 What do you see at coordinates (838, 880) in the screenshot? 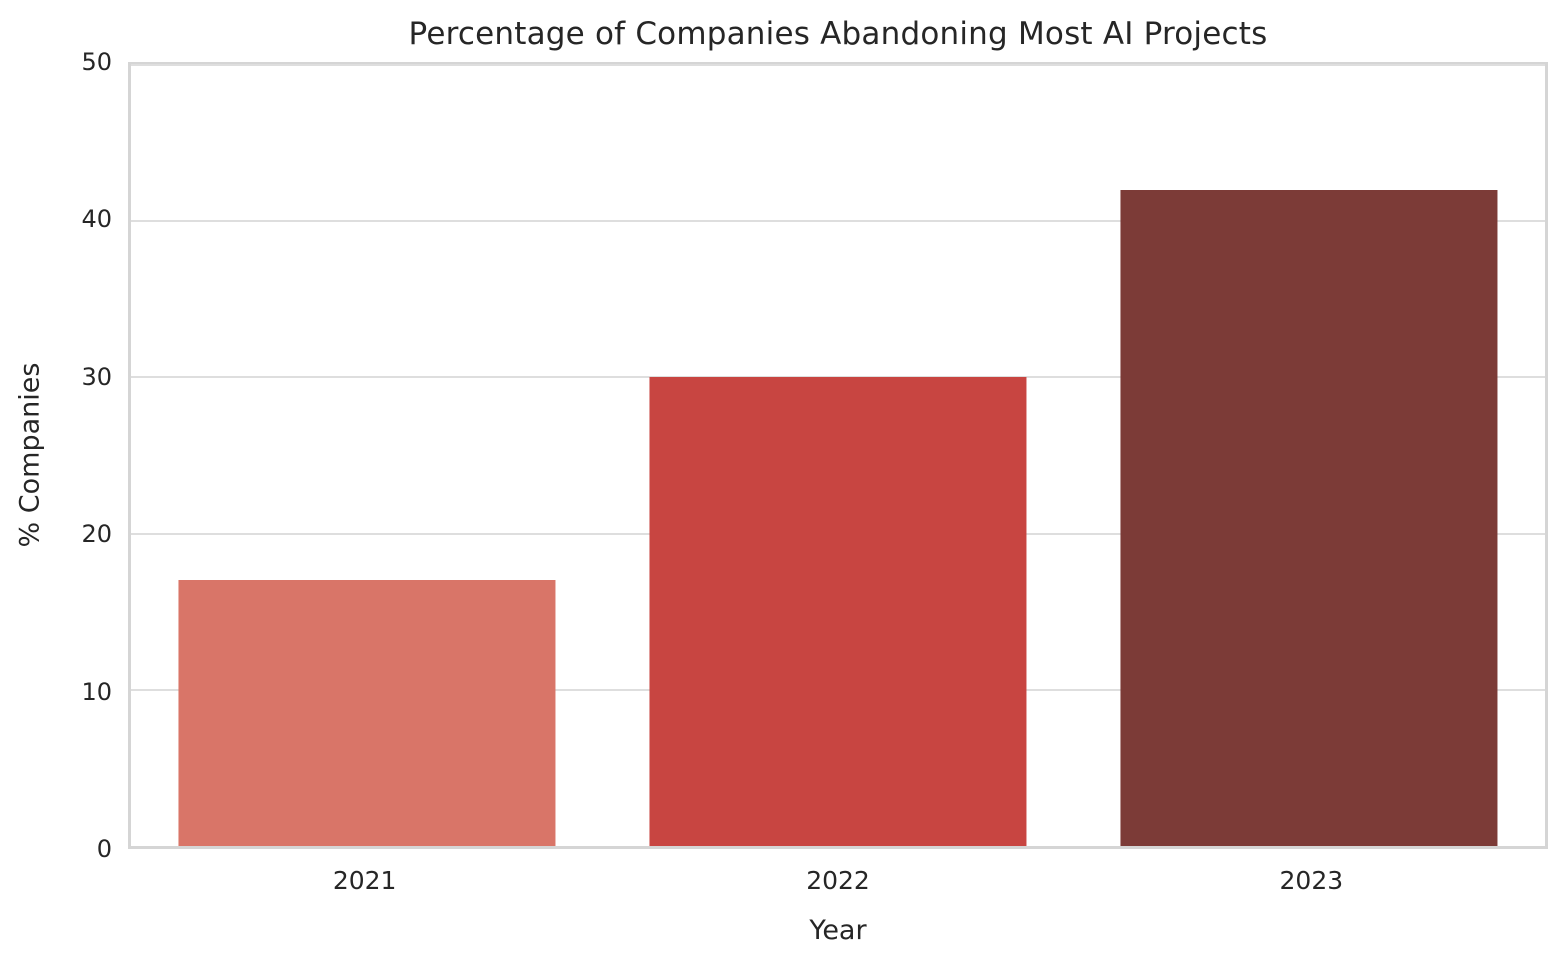
I see `x-tick-label-2022: 2022` at bounding box center [838, 880].